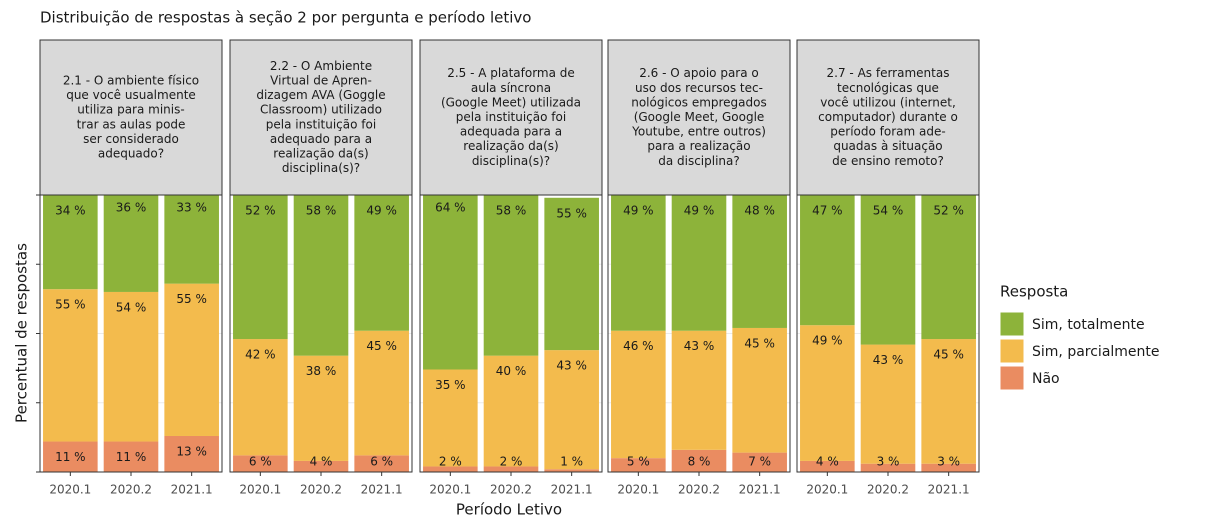  I want to click on value-label: 36 %, so click(131, 208).